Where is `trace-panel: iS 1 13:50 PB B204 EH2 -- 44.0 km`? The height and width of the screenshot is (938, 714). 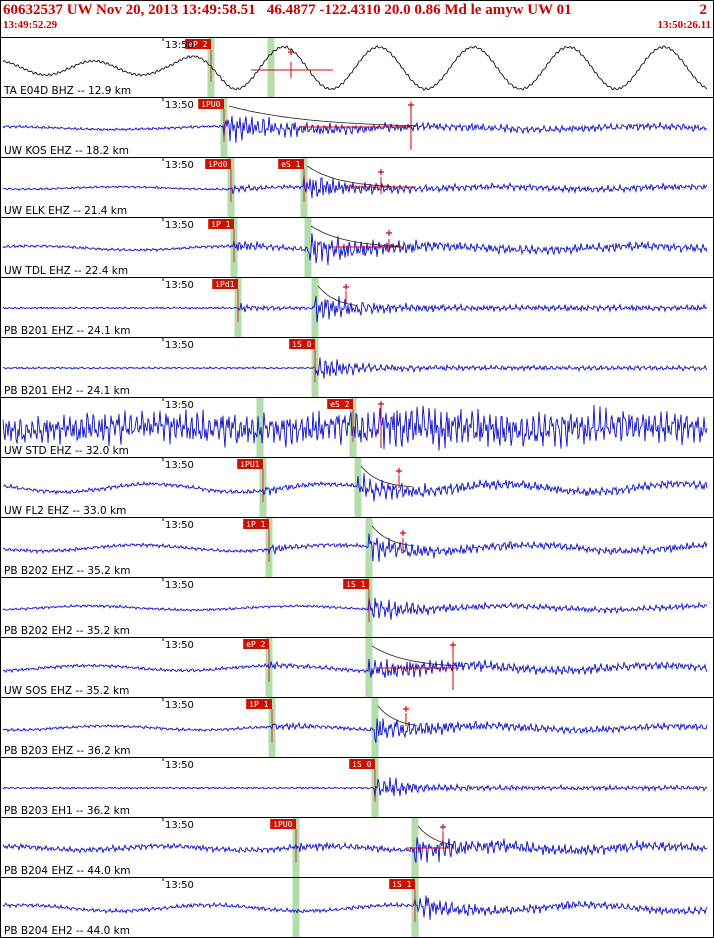 trace-panel: iS 1 13:50 PB B204 EH2 -- 44.0 km is located at coordinates (357, 907).